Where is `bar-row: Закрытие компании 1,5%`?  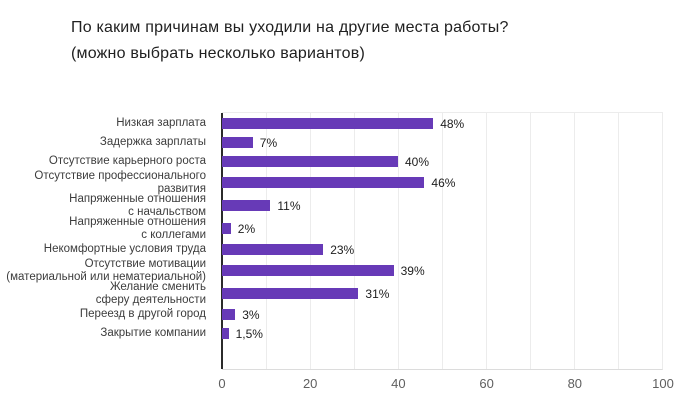 bar-row: Закрытие компании 1,5% is located at coordinates (331, 333).